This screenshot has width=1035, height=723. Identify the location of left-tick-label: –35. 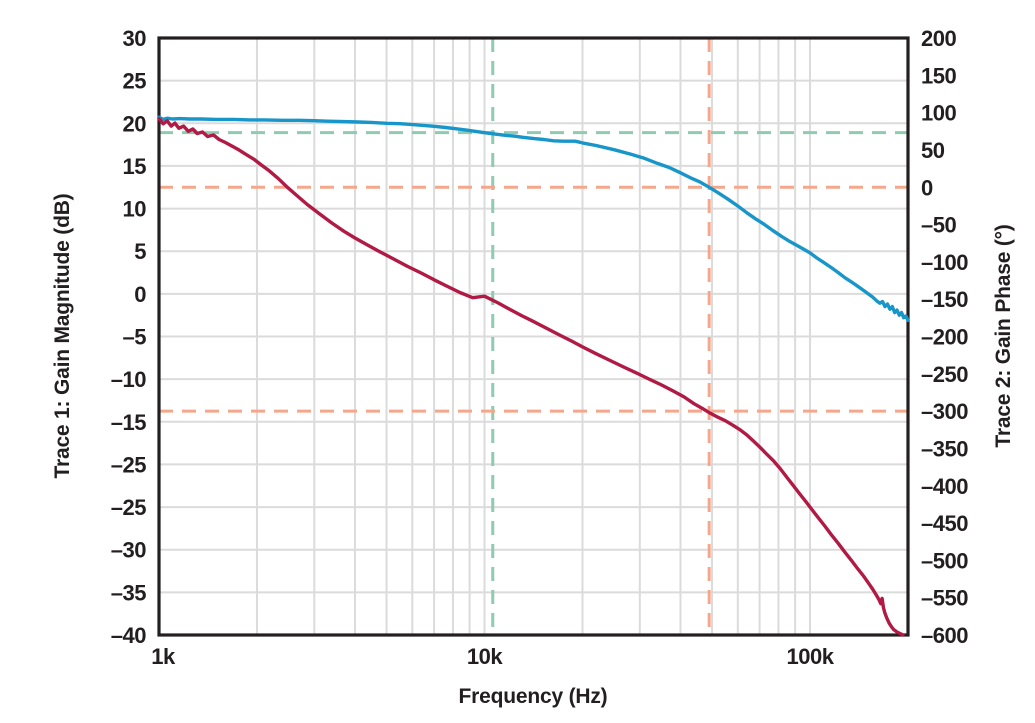
(128, 592).